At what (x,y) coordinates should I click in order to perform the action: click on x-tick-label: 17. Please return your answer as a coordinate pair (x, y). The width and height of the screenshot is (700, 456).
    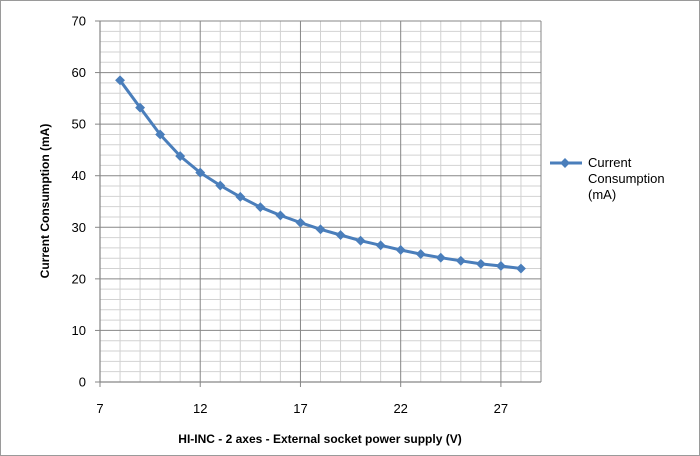
    Looking at the image, I should click on (300, 408).